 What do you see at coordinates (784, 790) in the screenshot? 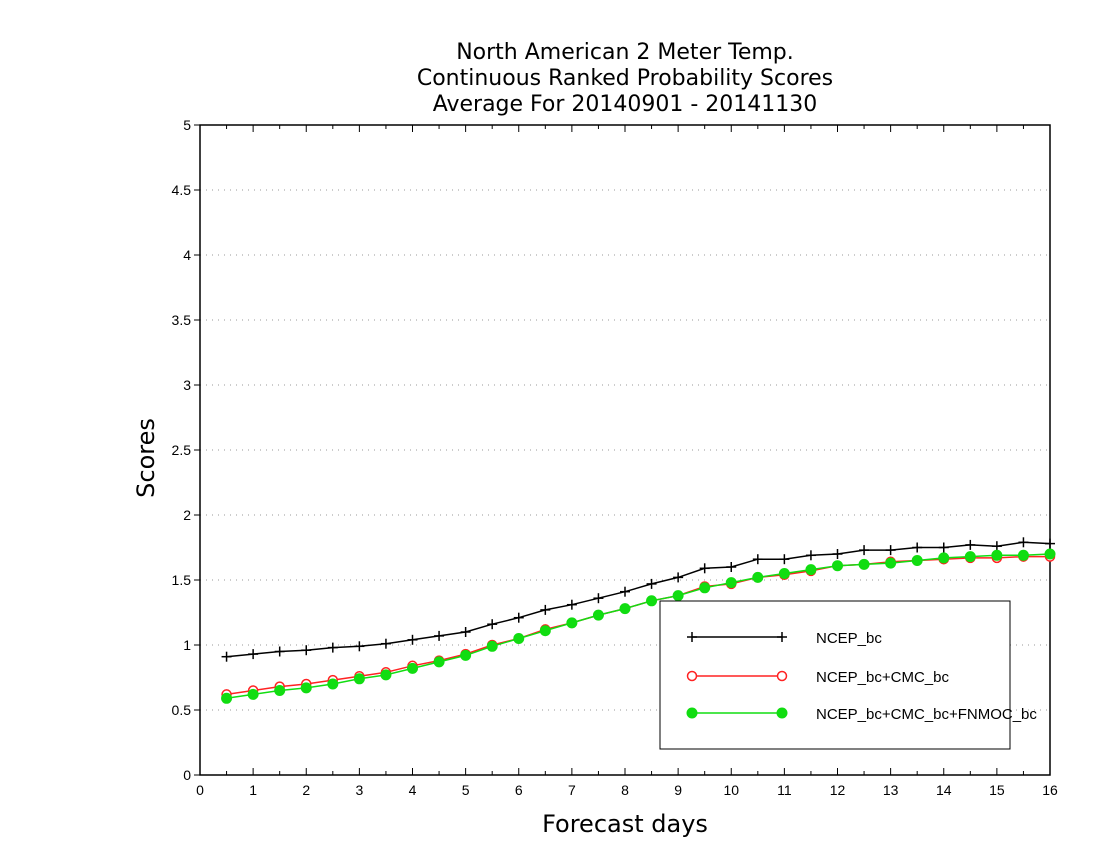
I see `x-tick-label: 11` at bounding box center [784, 790].